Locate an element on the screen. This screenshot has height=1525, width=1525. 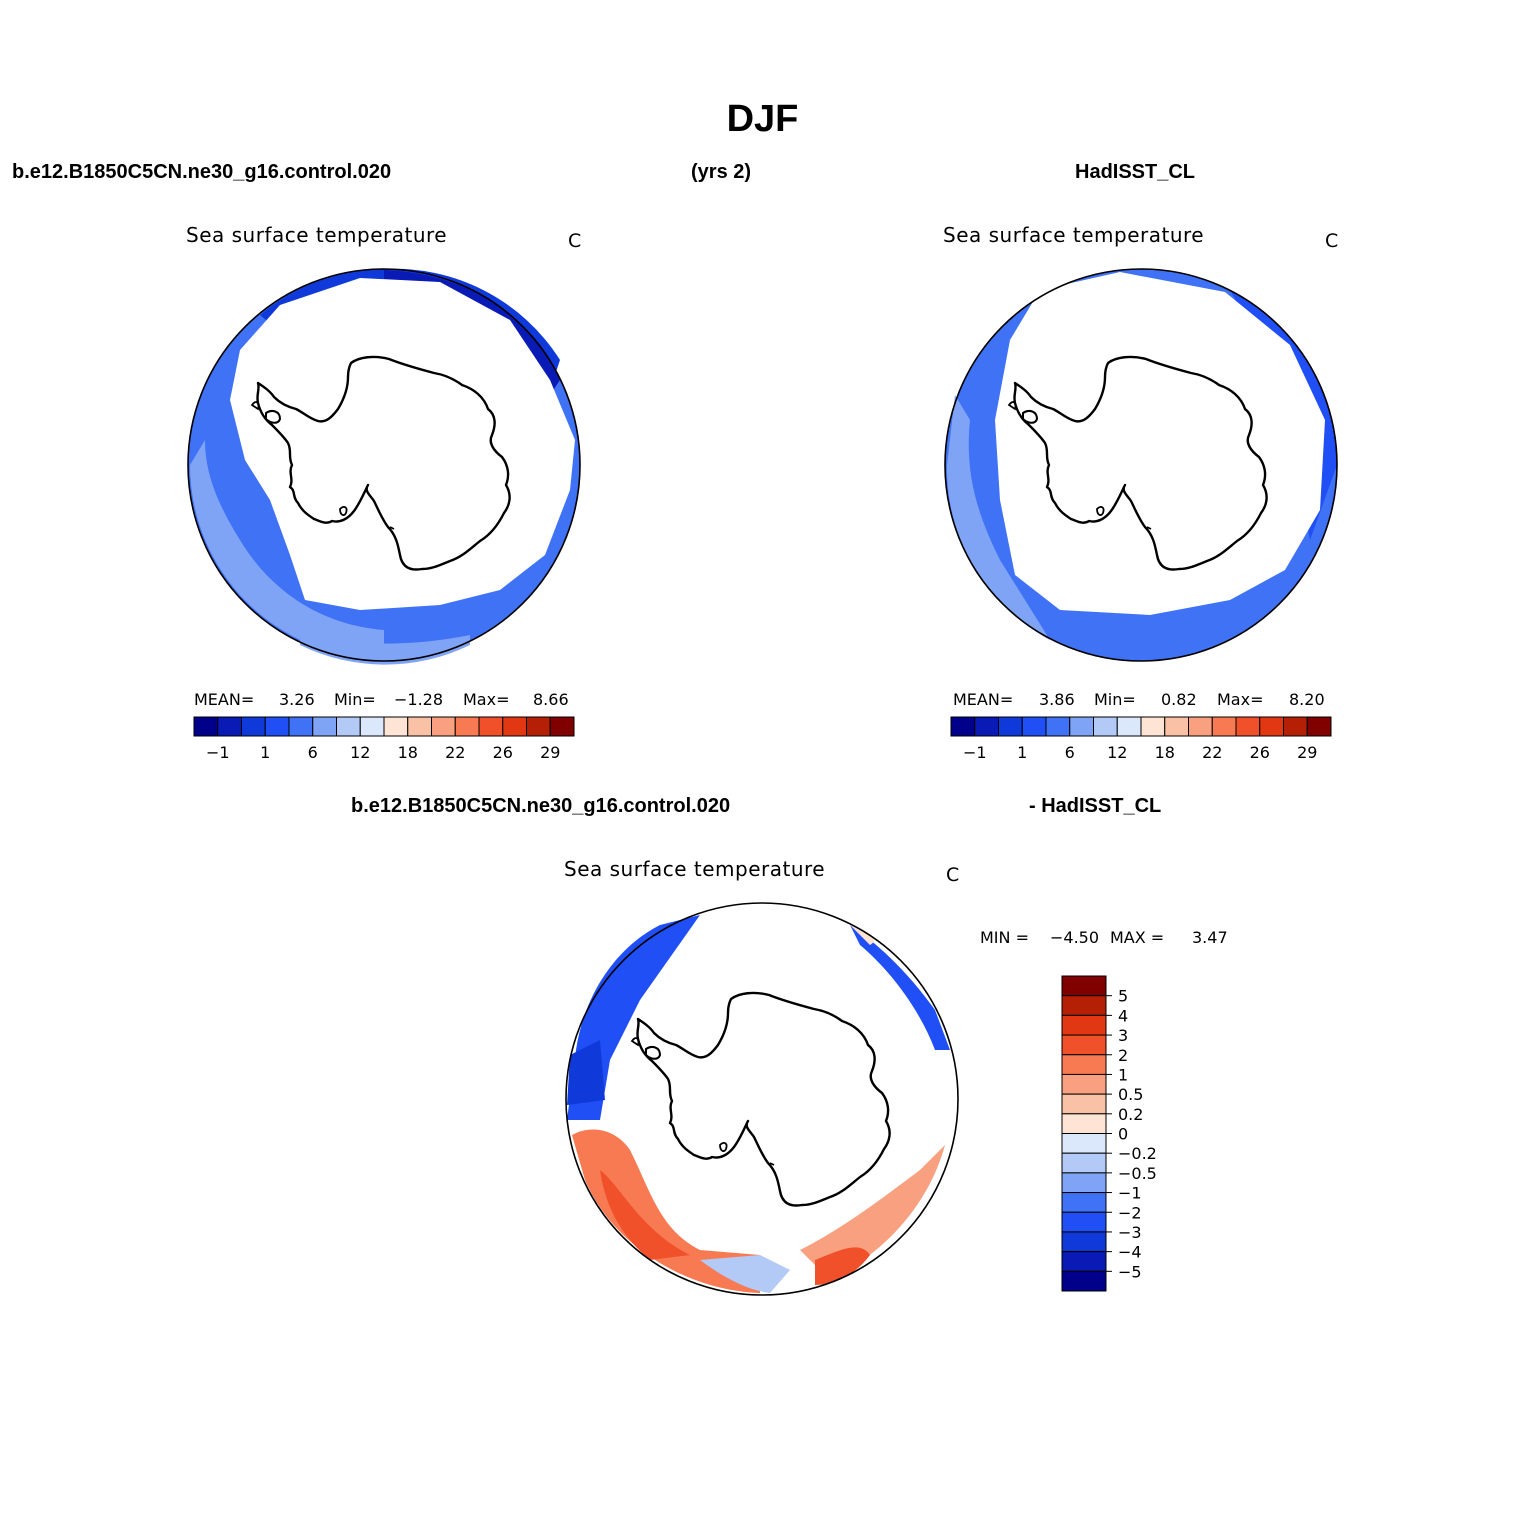
panel-diff-max-label: MAX = is located at coordinates (1137, 937).